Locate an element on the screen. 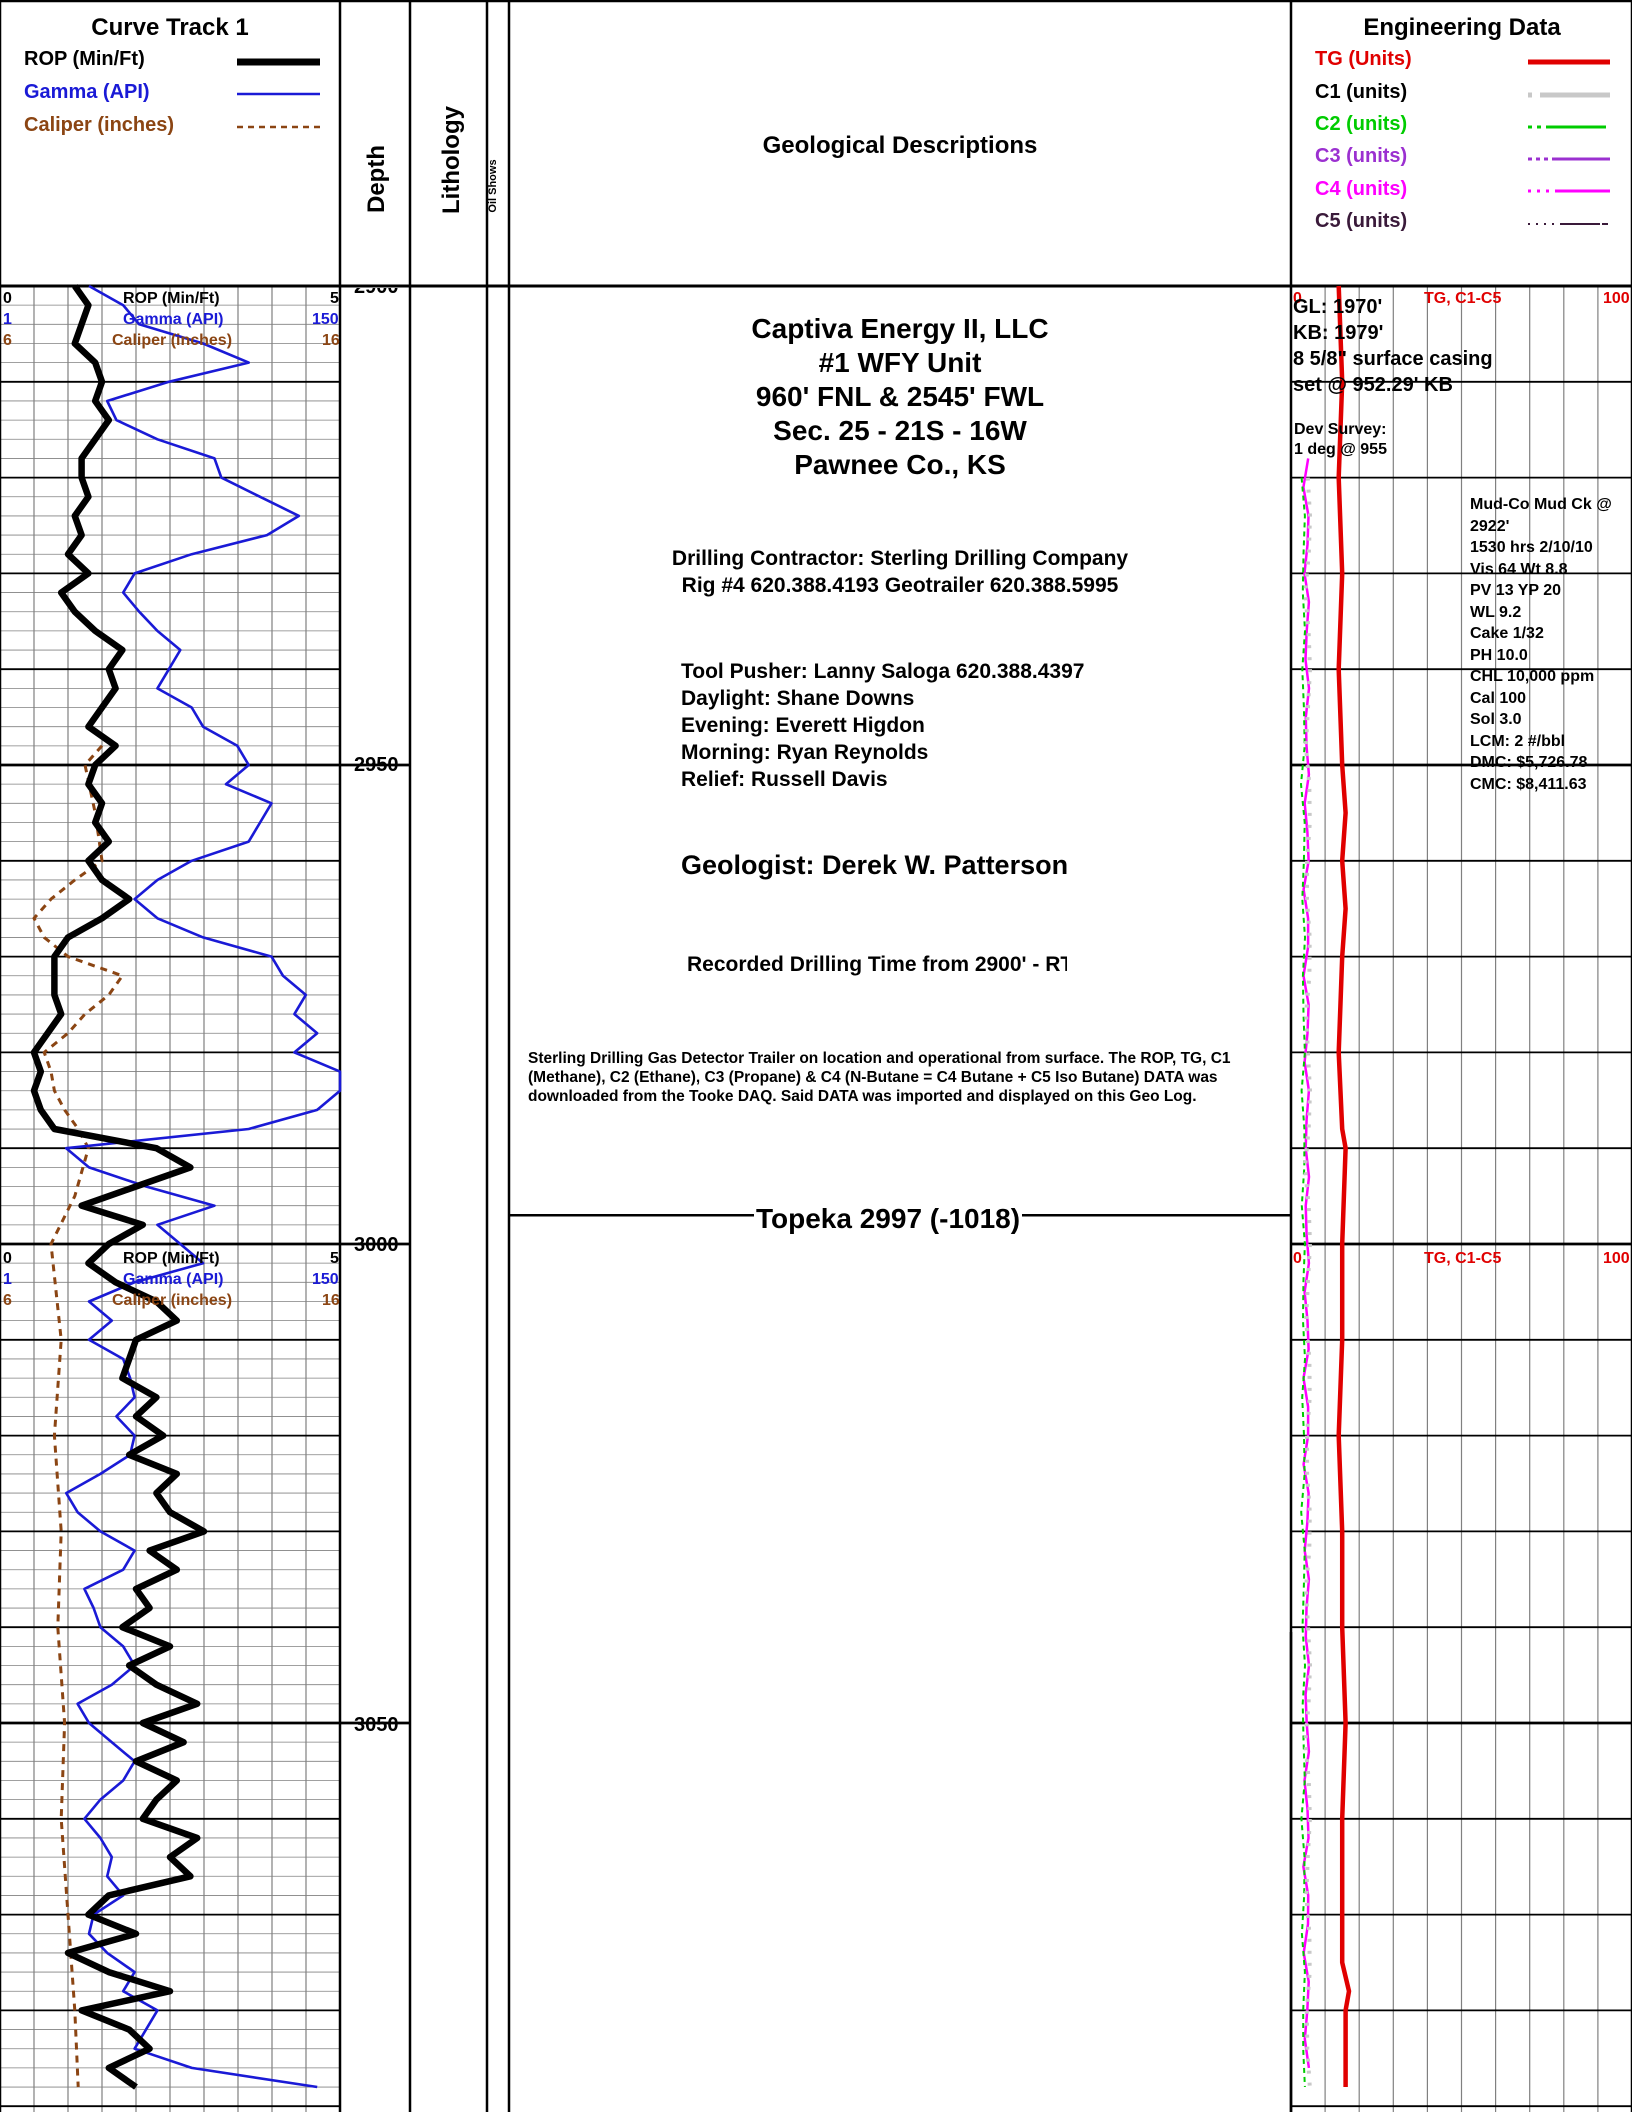 This screenshot has width=1632, height=2112. legend-tg-label: TG (Units) is located at coordinates (1363, 59).